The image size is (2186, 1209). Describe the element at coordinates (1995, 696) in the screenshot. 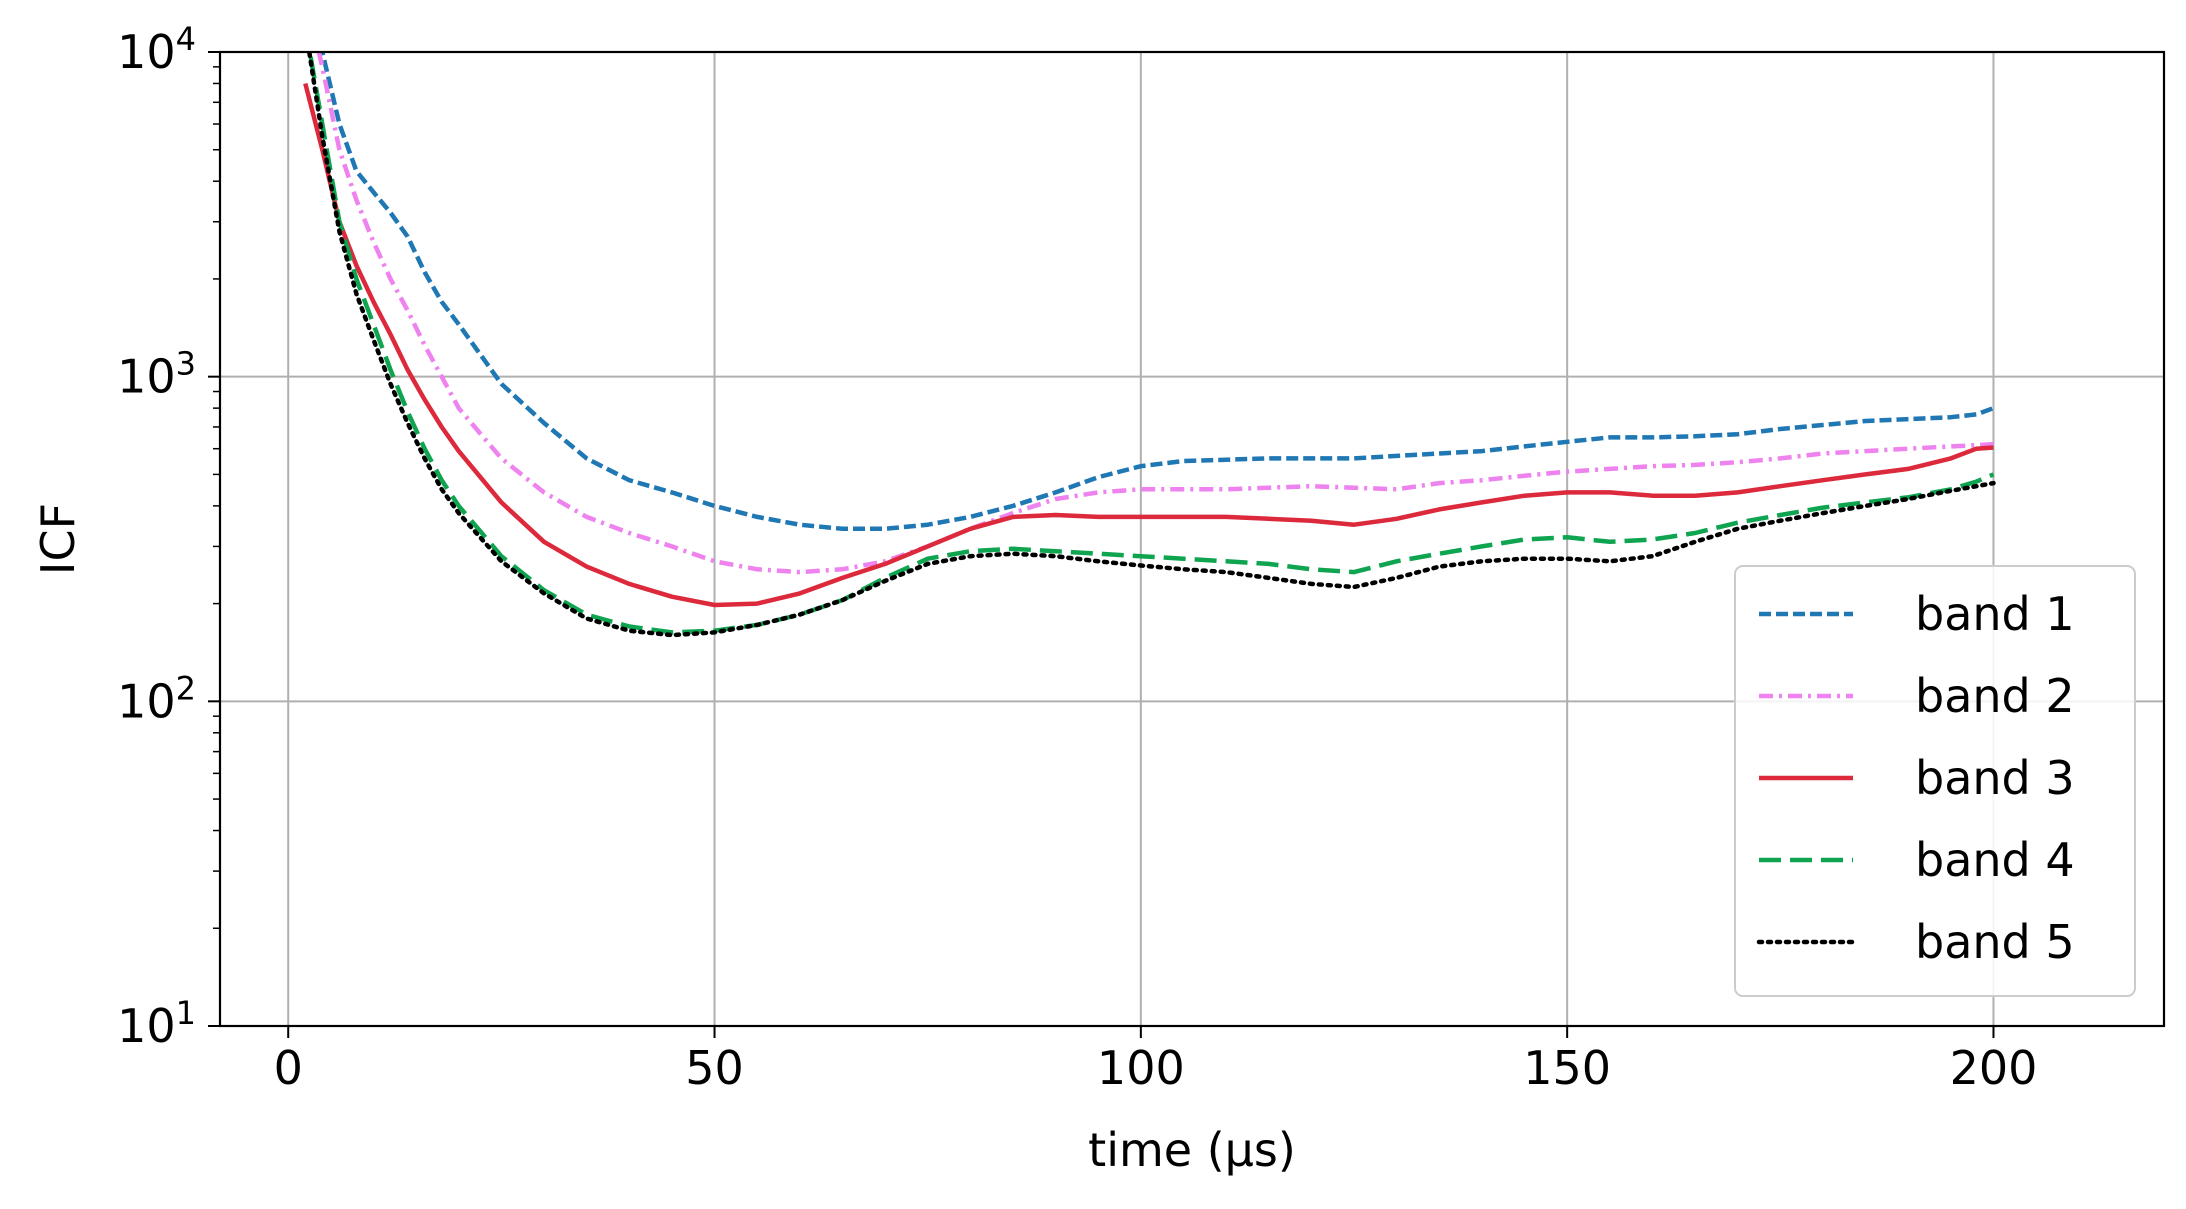

I see `legend-label-band-2: band 2` at that location.